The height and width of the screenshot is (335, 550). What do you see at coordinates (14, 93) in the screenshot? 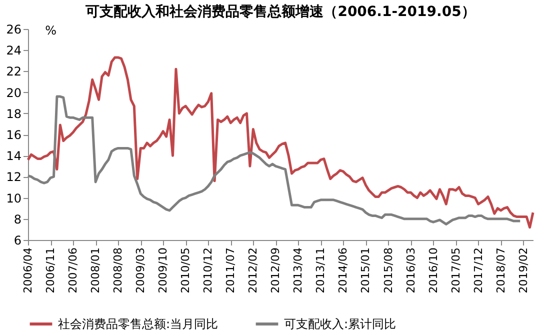
I see `y-tick-label: 20` at bounding box center [14, 93].